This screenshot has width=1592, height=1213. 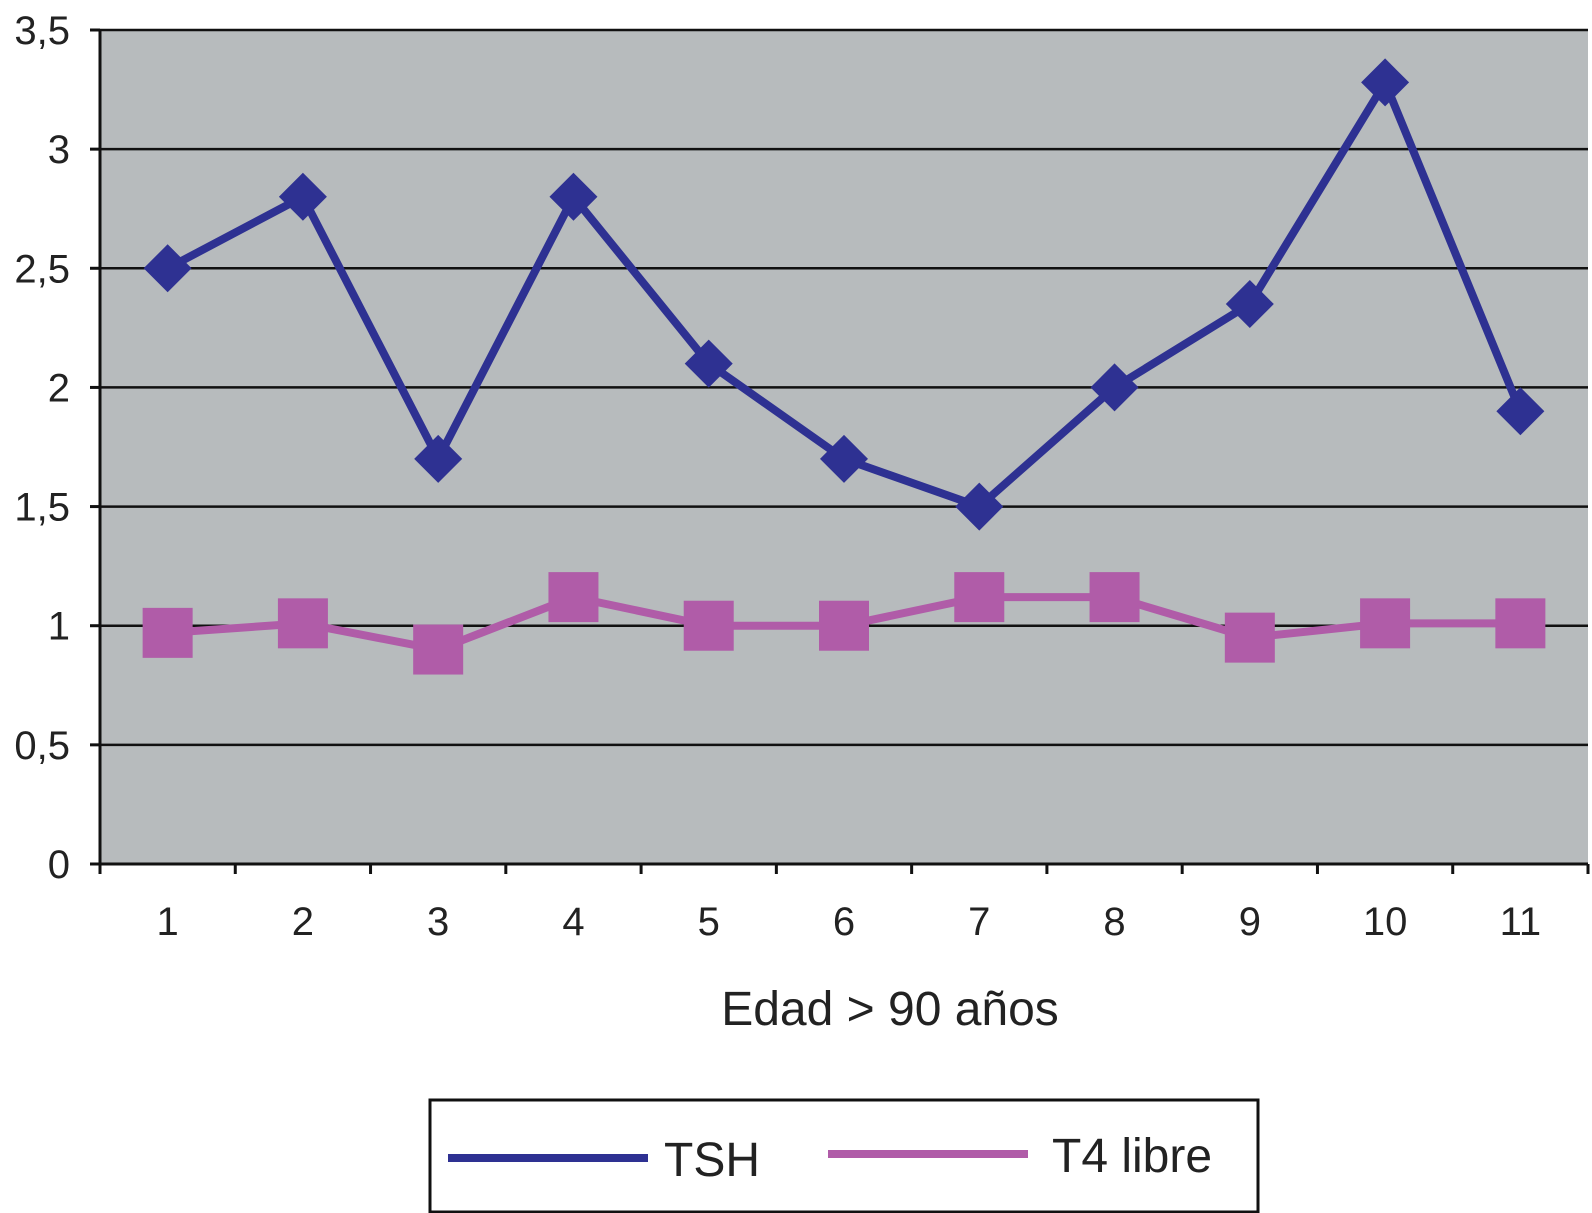 What do you see at coordinates (709, 922) in the screenshot?
I see `x-tick-label: 5` at bounding box center [709, 922].